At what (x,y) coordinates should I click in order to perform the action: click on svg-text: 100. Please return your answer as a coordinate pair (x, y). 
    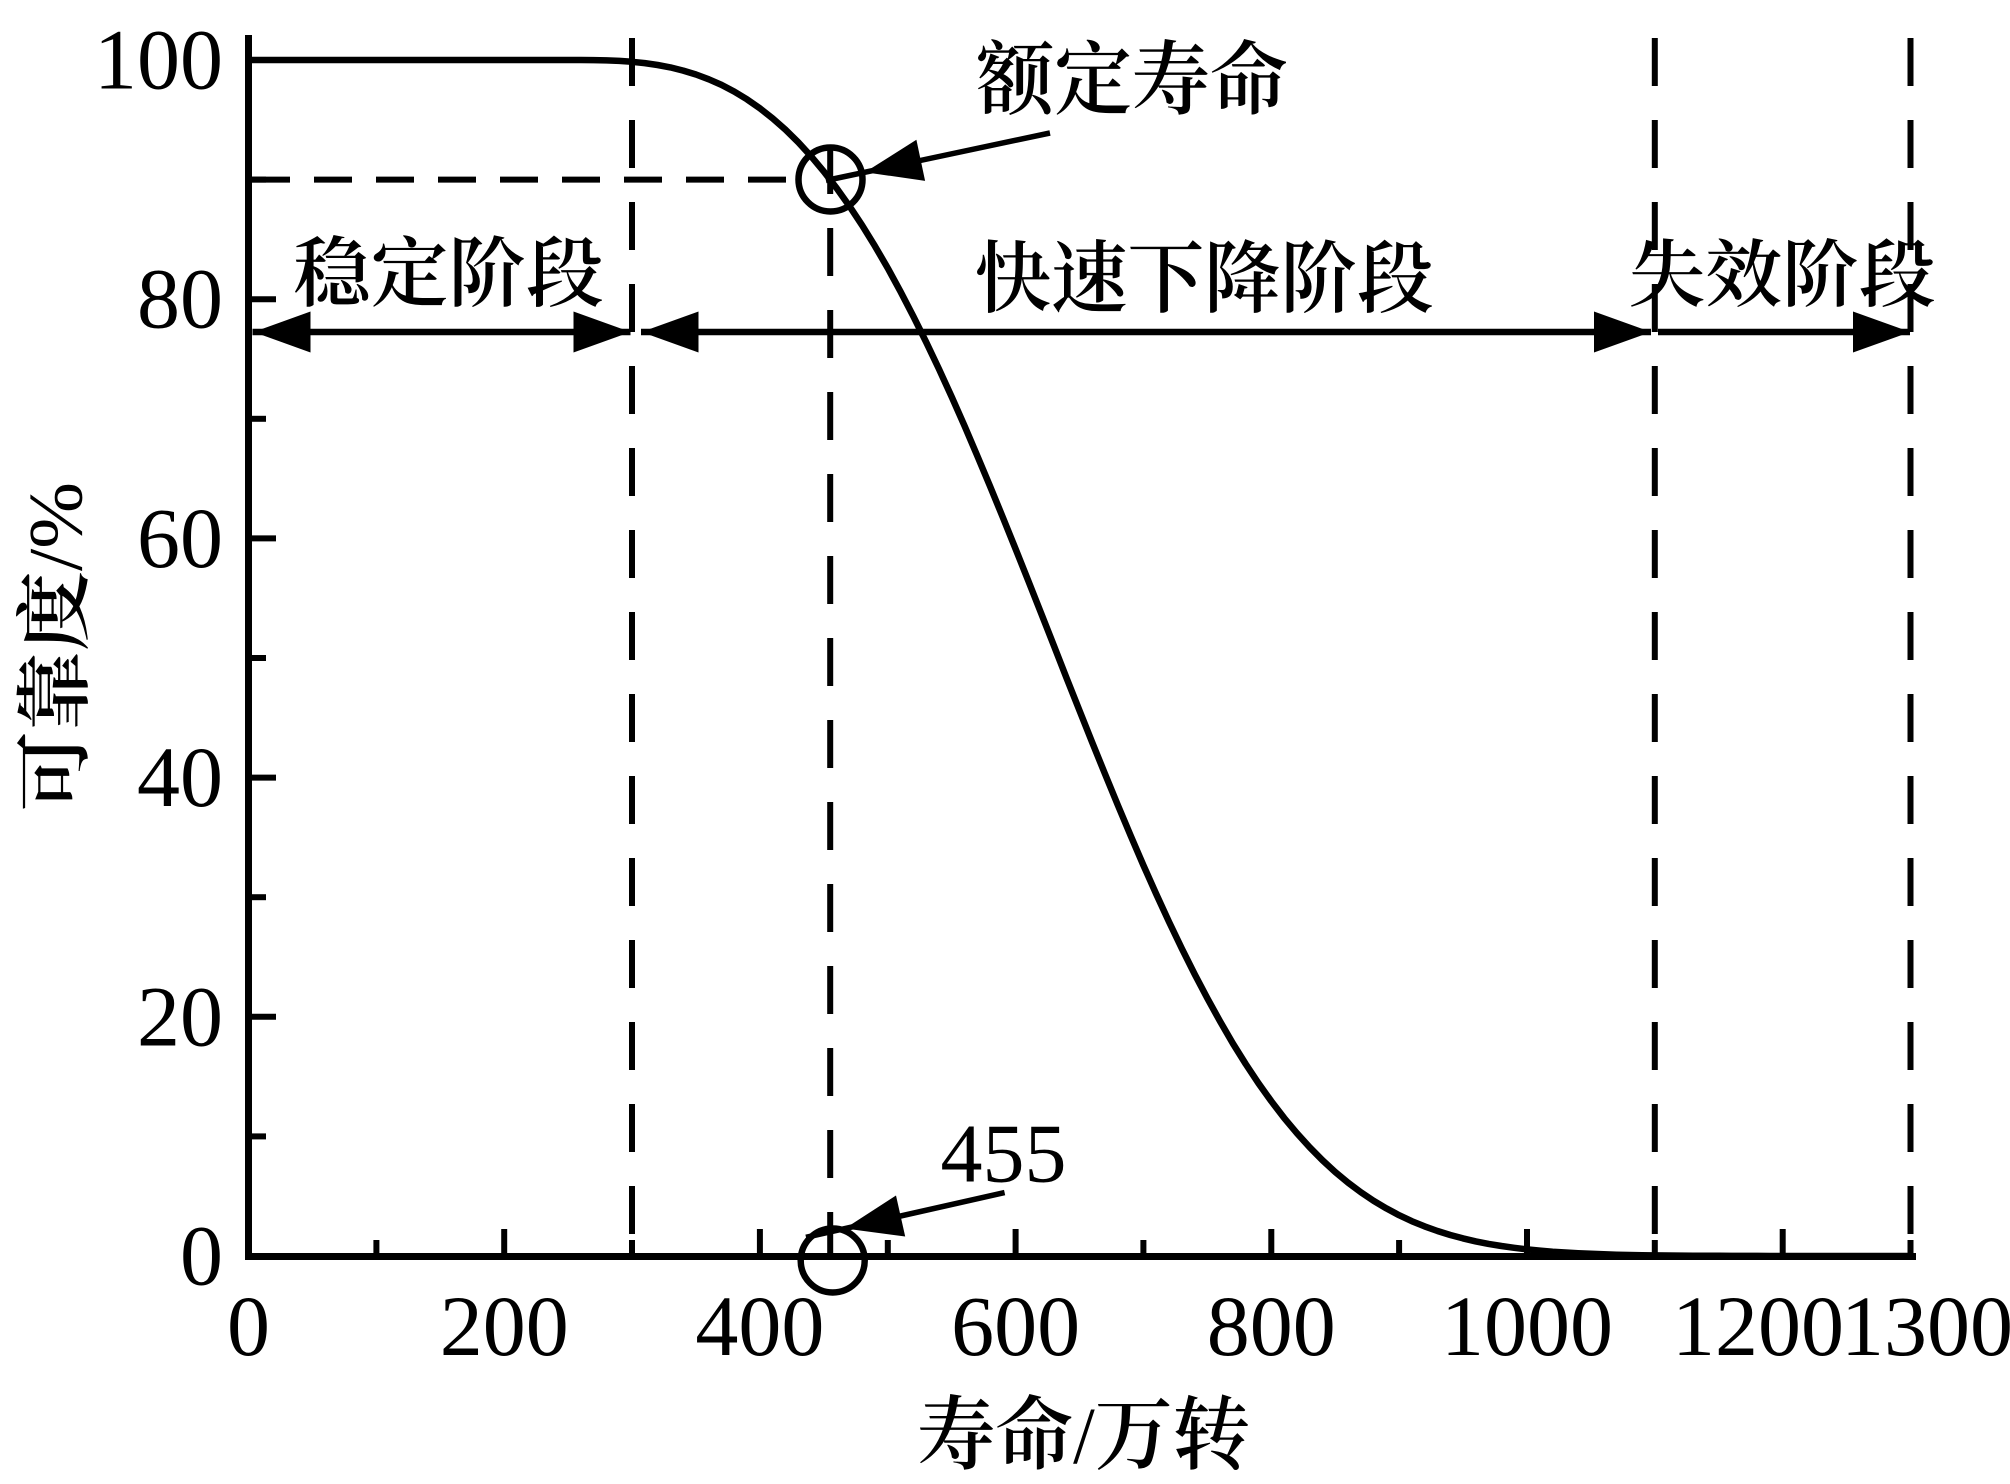
    Looking at the image, I should click on (158, 60).